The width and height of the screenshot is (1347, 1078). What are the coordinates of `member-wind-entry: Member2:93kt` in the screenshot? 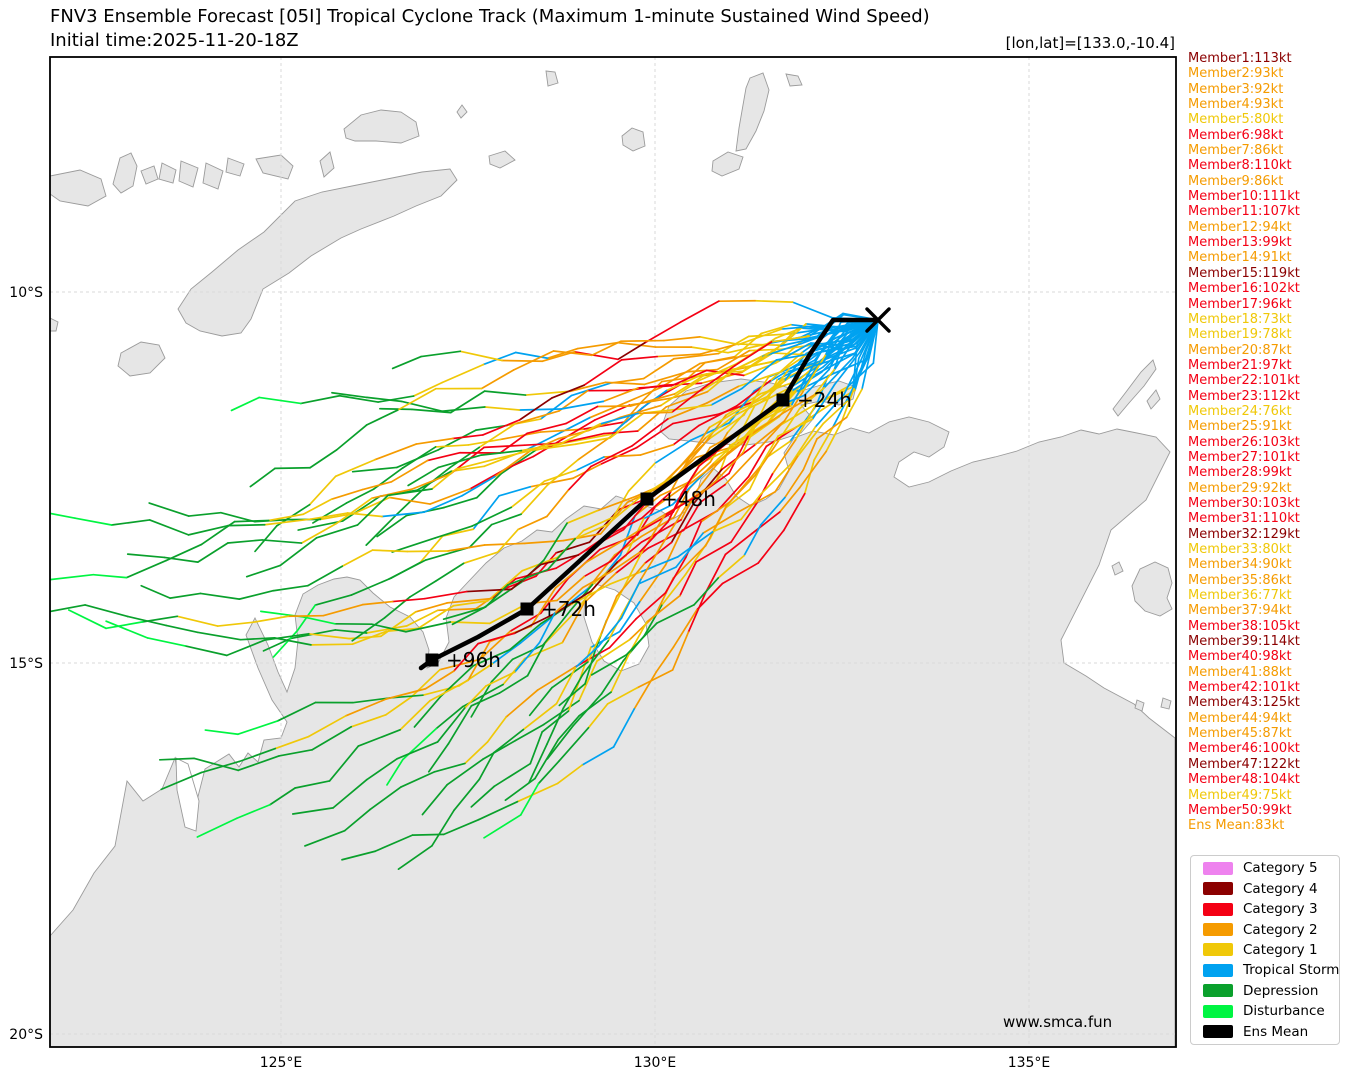 It's located at (1236, 74).